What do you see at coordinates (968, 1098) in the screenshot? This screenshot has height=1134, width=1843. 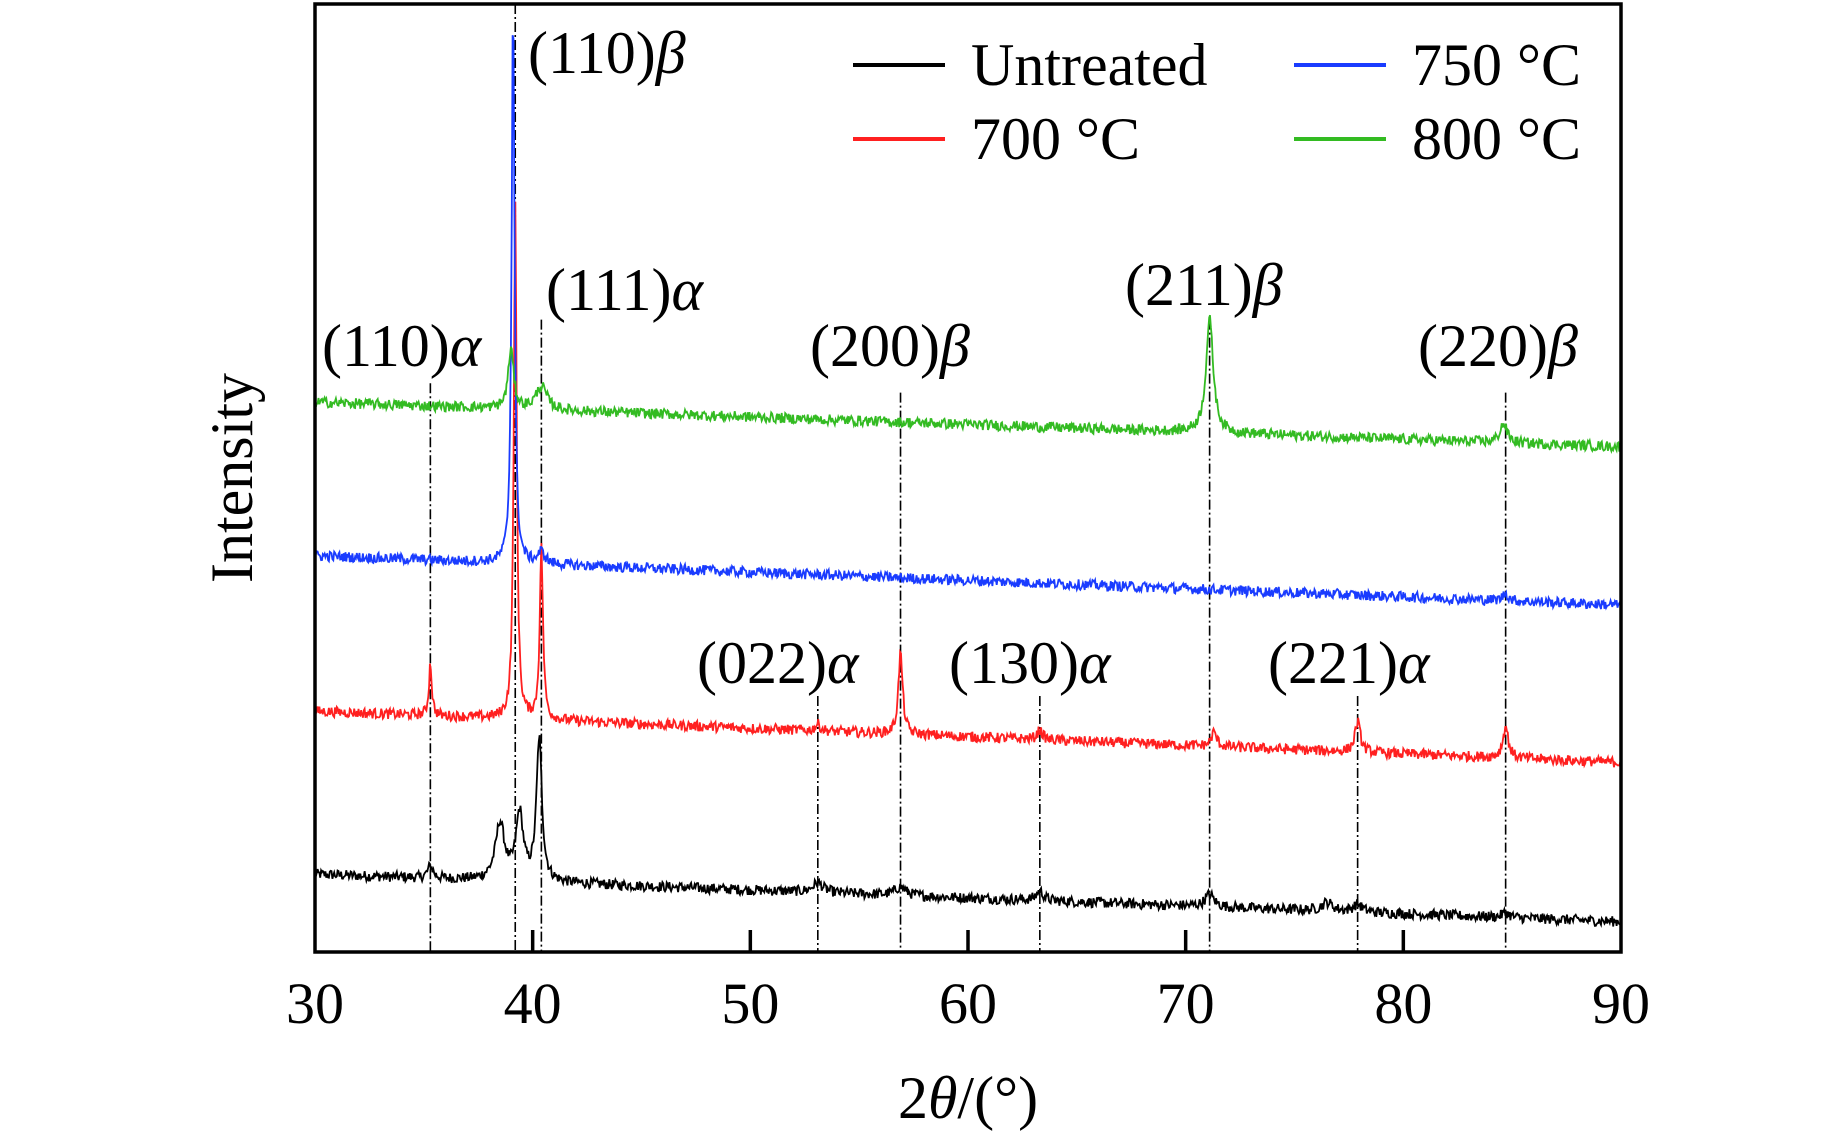 I see `x-axis-label: 2θ/(°)` at bounding box center [968, 1098].